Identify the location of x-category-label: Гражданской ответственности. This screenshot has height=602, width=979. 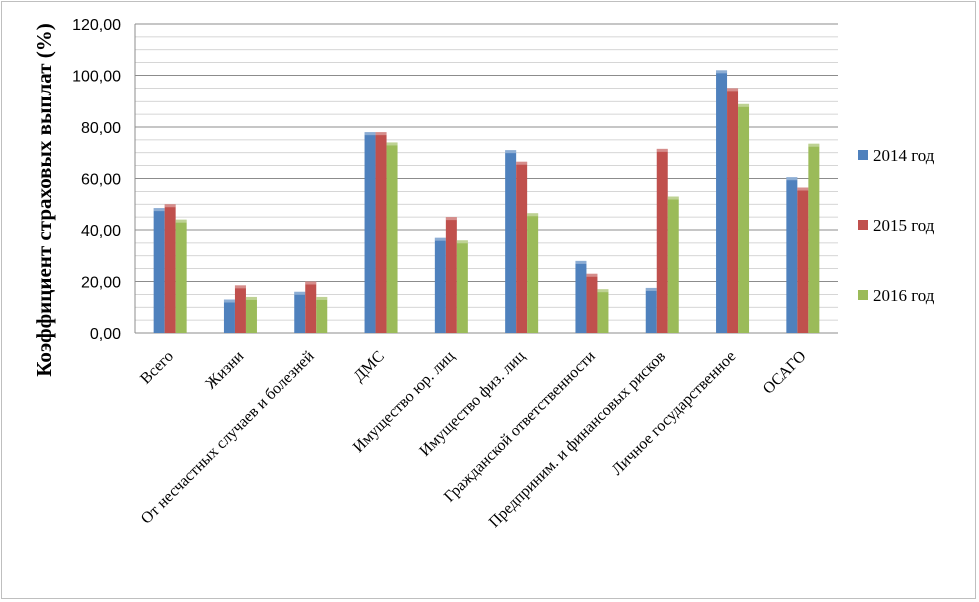
(520, 427).